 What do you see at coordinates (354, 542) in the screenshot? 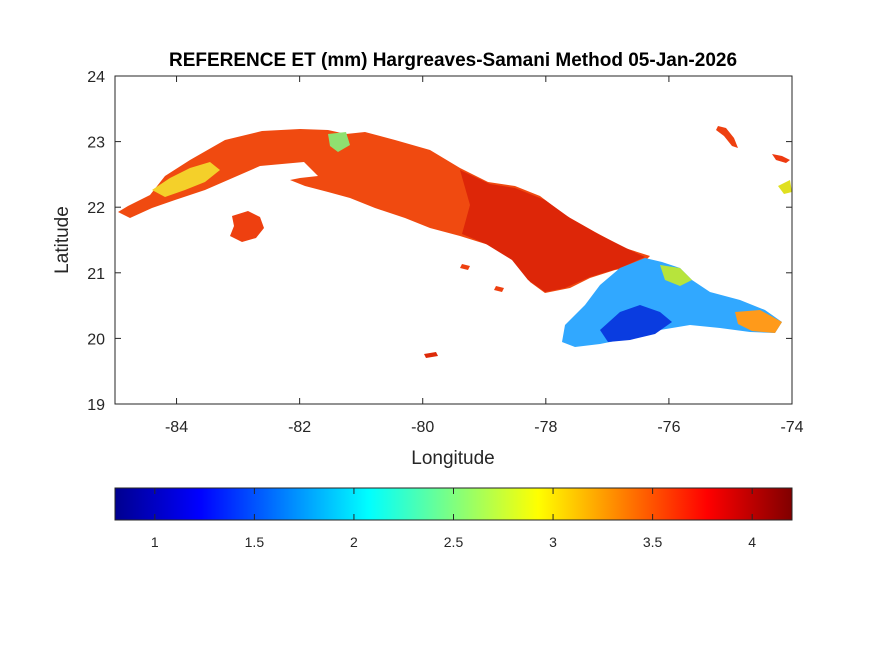
I see `colorbar-tick-label: 2` at bounding box center [354, 542].